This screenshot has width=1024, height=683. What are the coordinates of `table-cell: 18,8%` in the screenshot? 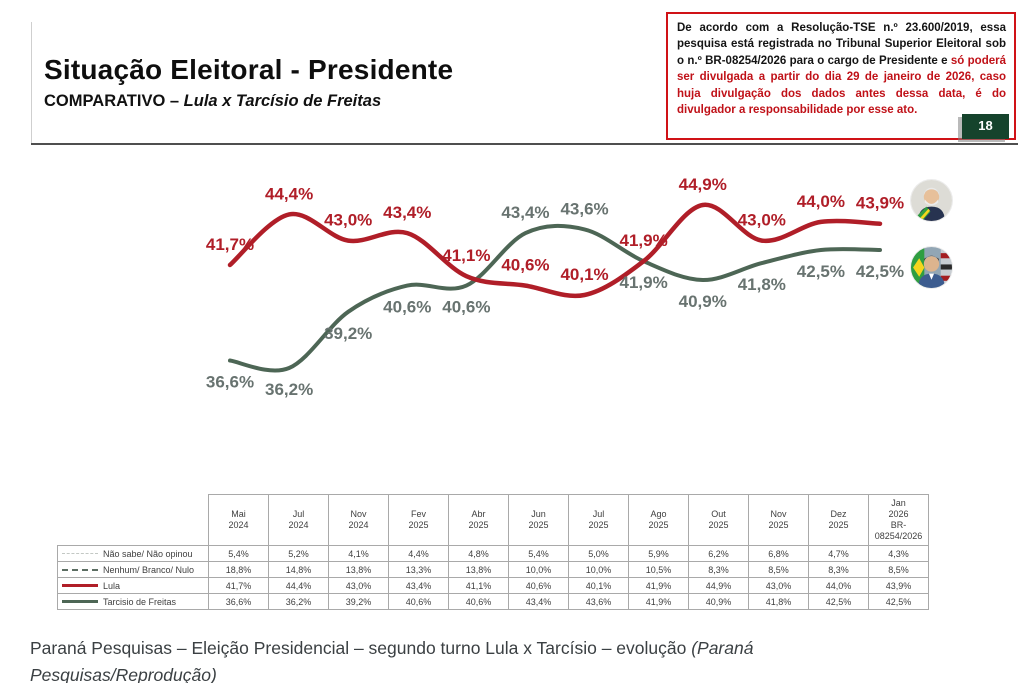 It's located at (238, 569).